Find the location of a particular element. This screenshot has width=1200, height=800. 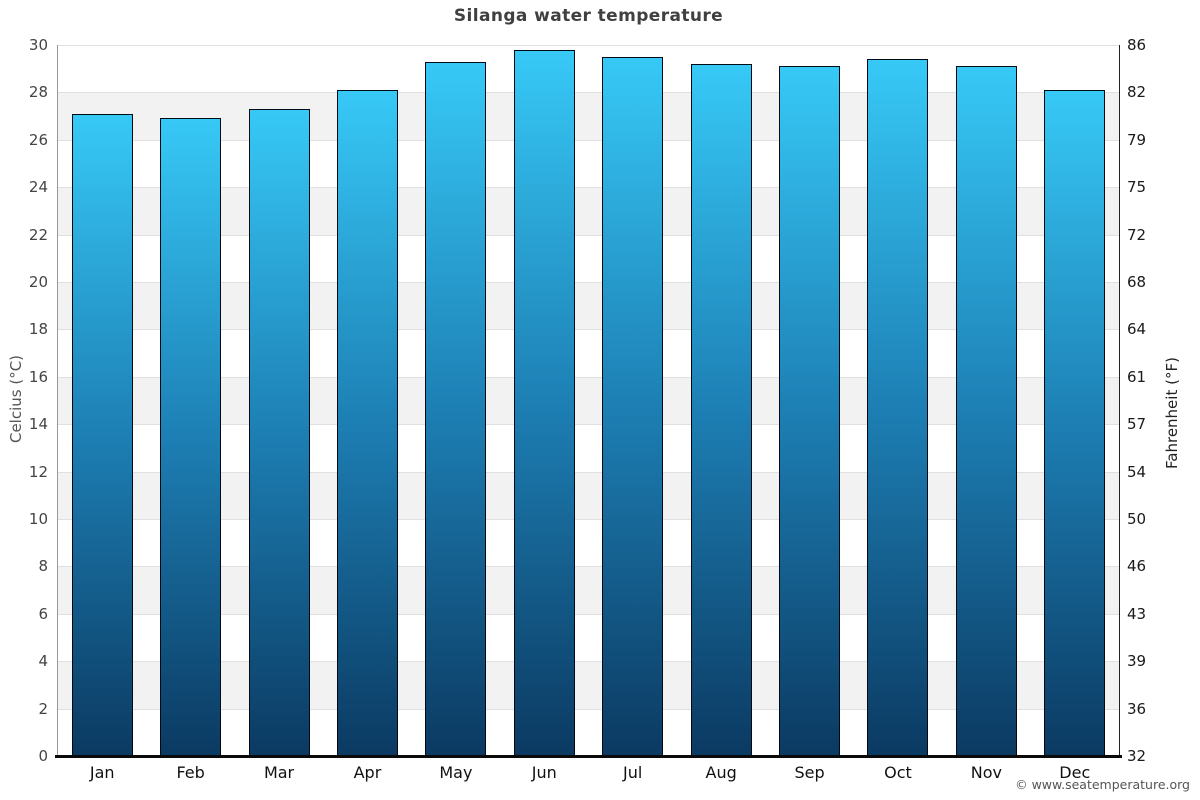

bar-jan is located at coordinates (102, 434).